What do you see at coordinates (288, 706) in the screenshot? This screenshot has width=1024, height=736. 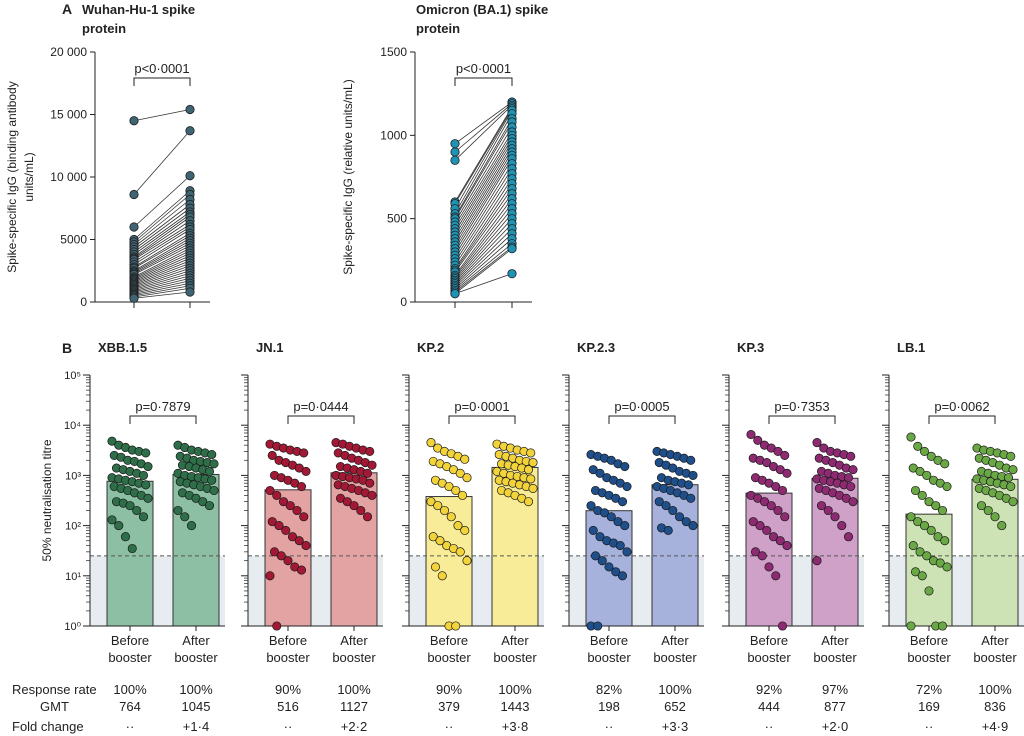 I see `gmt-value: 516` at bounding box center [288, 706].